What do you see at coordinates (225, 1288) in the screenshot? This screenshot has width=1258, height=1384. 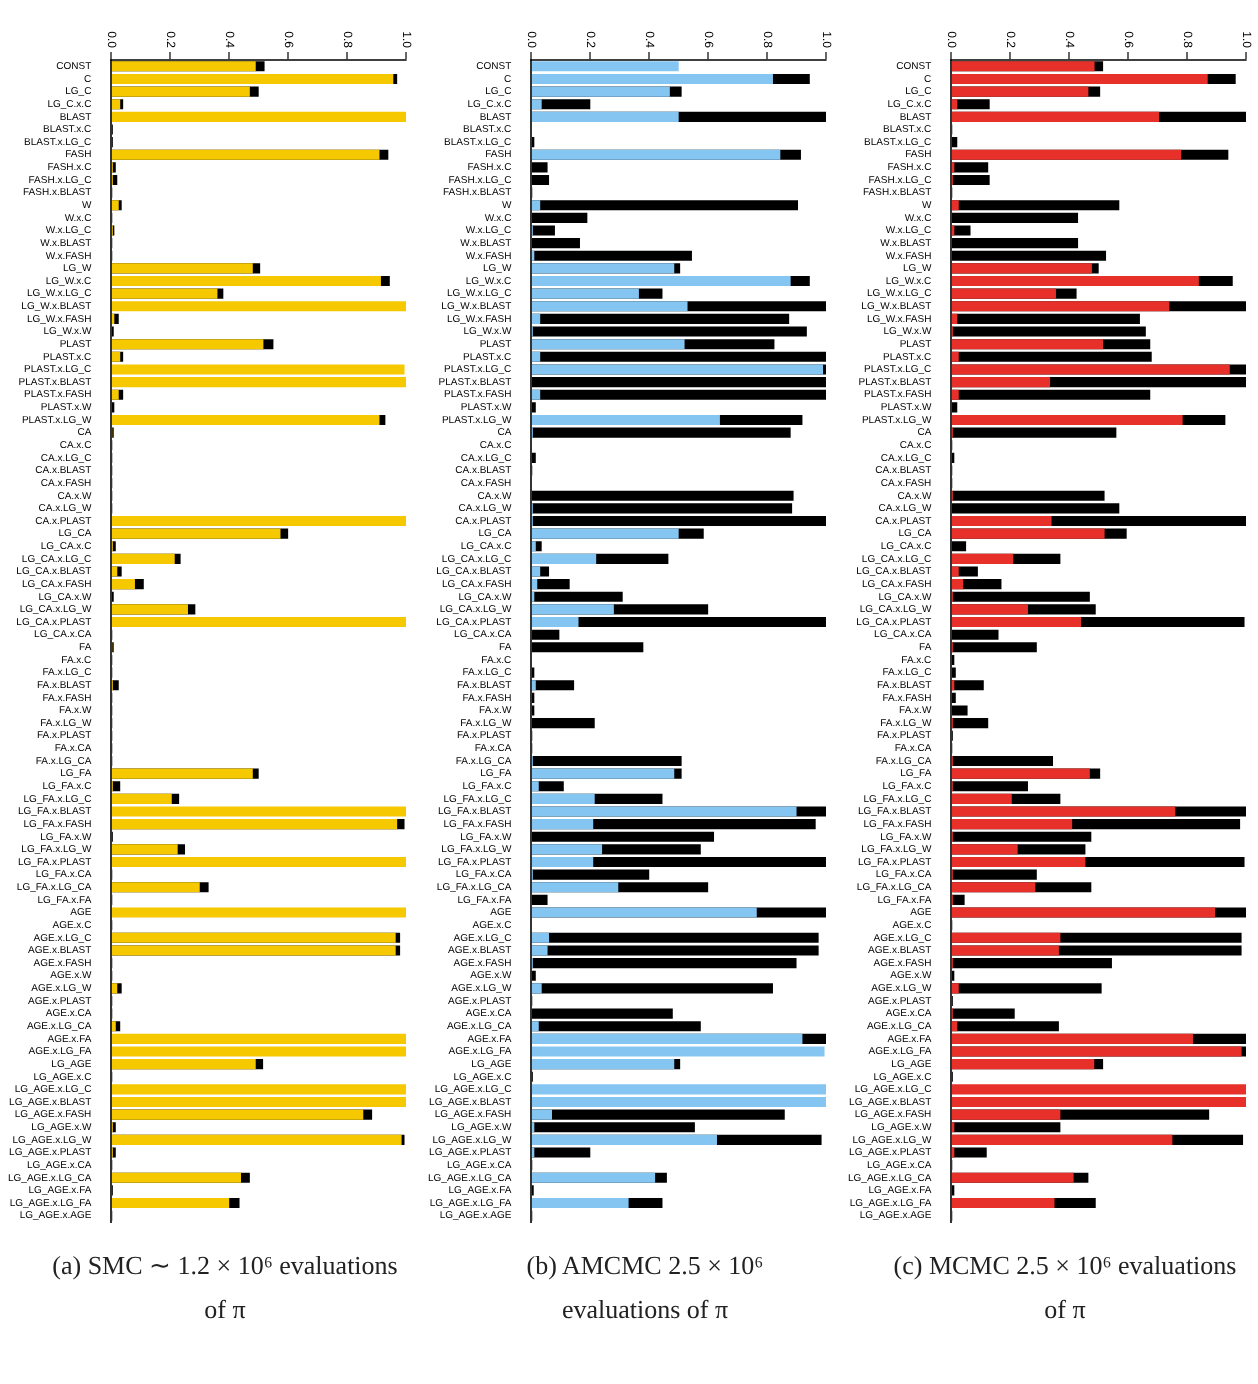 I see `text: (a) SMC ∼ 1.2 × 10⁶ evaluations of π` at bounding box center [225, 1288].